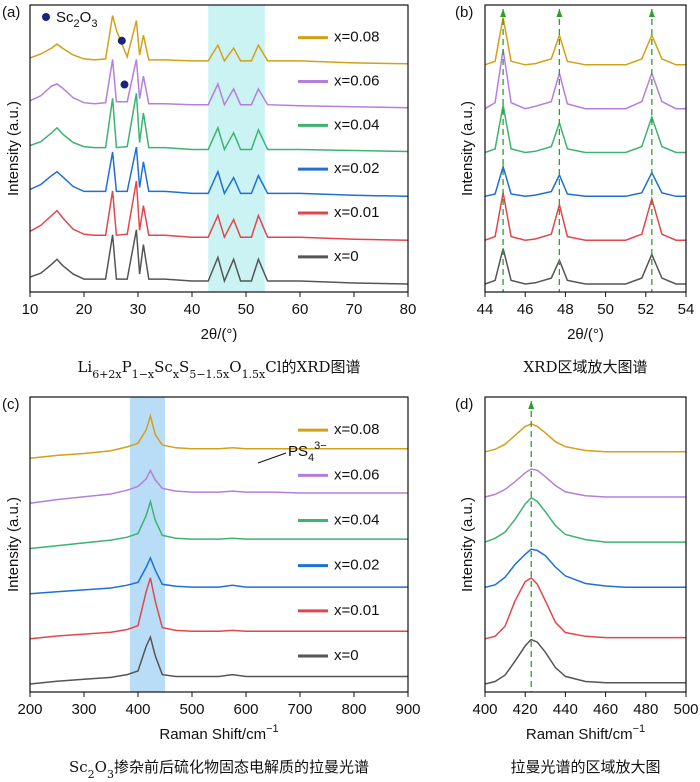 The width and height of the screenshot is (700, 782). Describe the element at coordinates (320, 446) in the screenshot. I see `annotation-part: 3−` at that location.